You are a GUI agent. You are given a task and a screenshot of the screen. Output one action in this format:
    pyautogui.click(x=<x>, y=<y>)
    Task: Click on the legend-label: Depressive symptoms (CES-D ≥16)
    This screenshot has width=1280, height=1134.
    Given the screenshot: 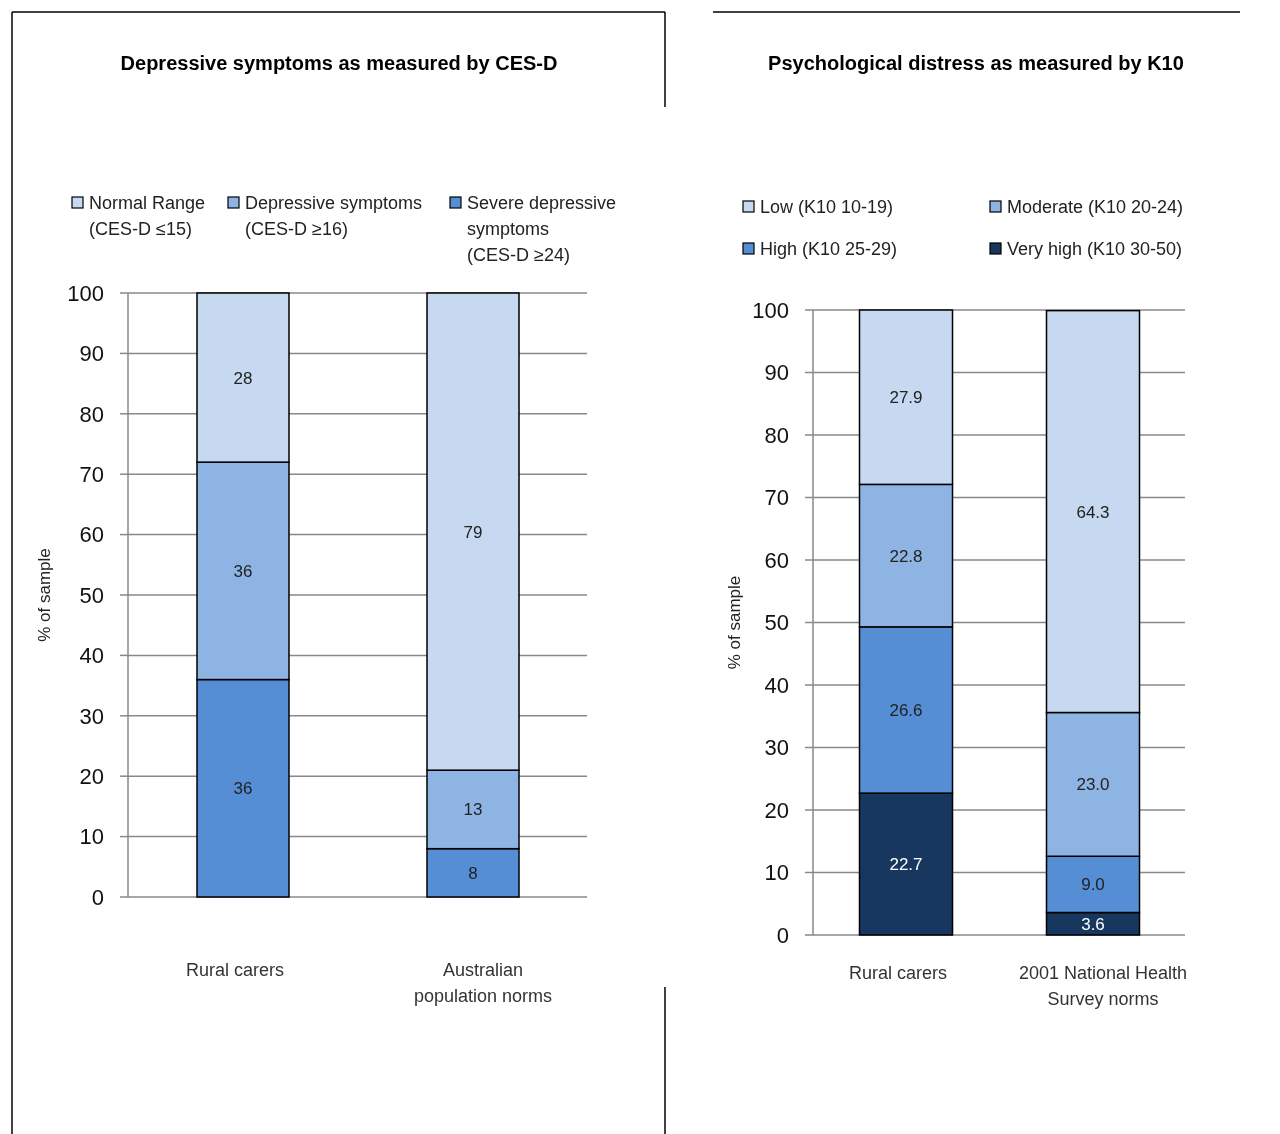 What is the action you would take?
    pyautogui.click(x=334, y=216)
    